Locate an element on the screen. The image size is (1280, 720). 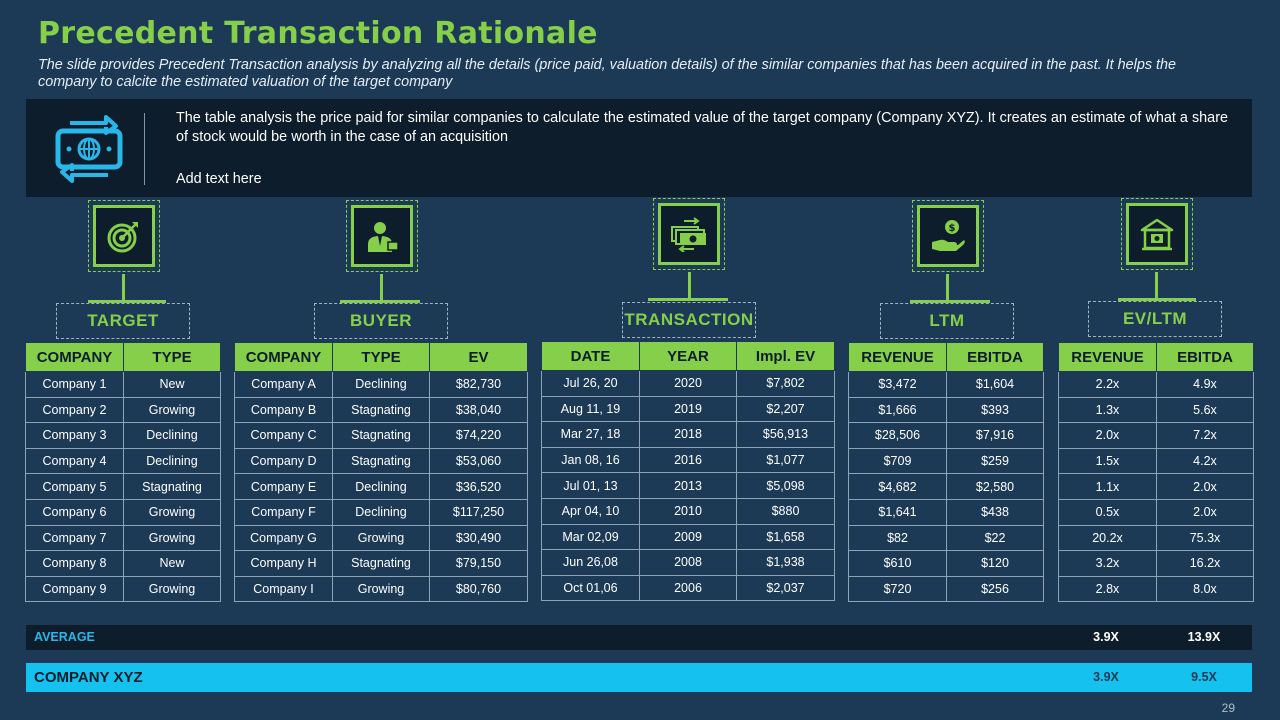
table-cell: $117,250 is located at coordinates (478, 512).